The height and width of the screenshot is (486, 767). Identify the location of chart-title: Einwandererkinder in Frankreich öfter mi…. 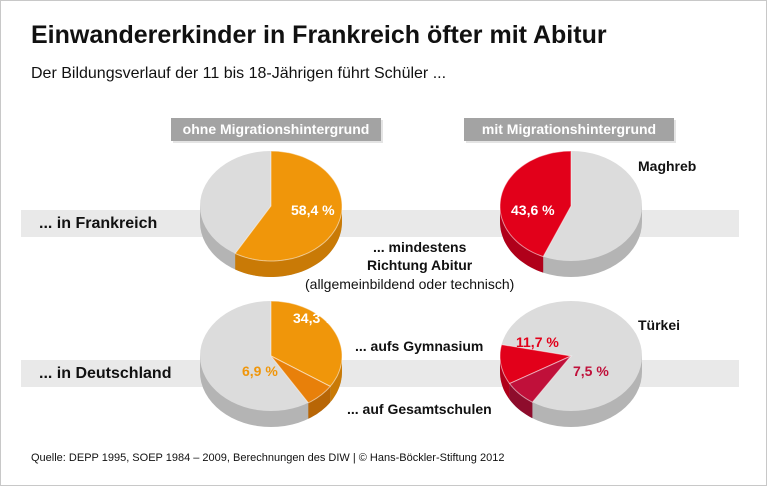
(319, 35).